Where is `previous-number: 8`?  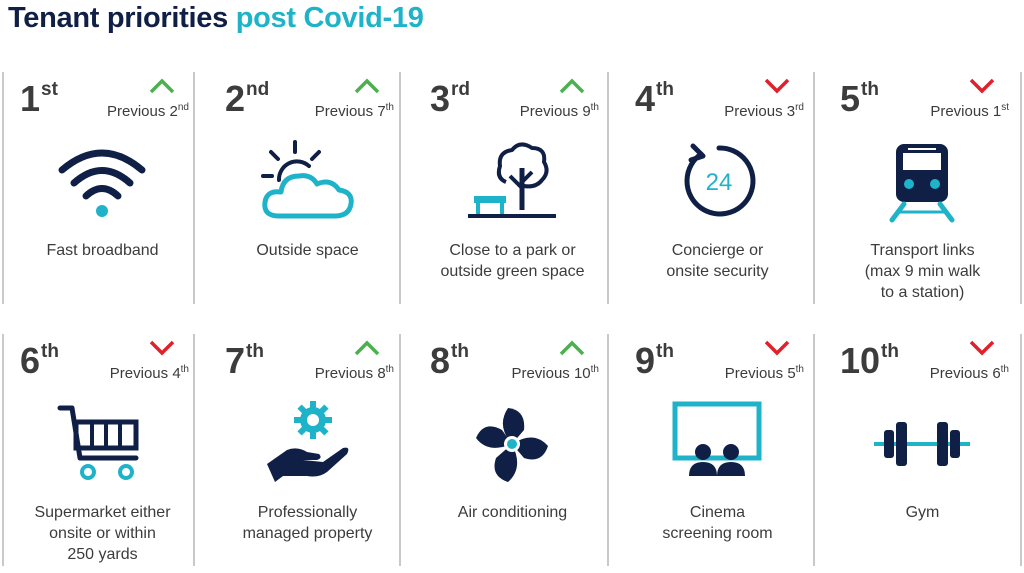
previous-number: 8 is located at coordinates (381, 373).